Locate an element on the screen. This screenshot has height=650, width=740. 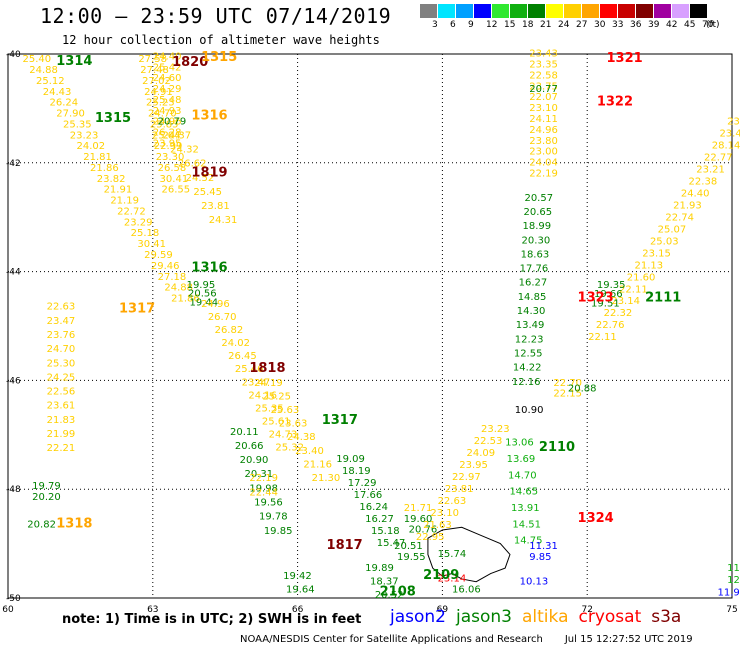
swh-value-label: 24.04 is located at coordinates (543, 163).